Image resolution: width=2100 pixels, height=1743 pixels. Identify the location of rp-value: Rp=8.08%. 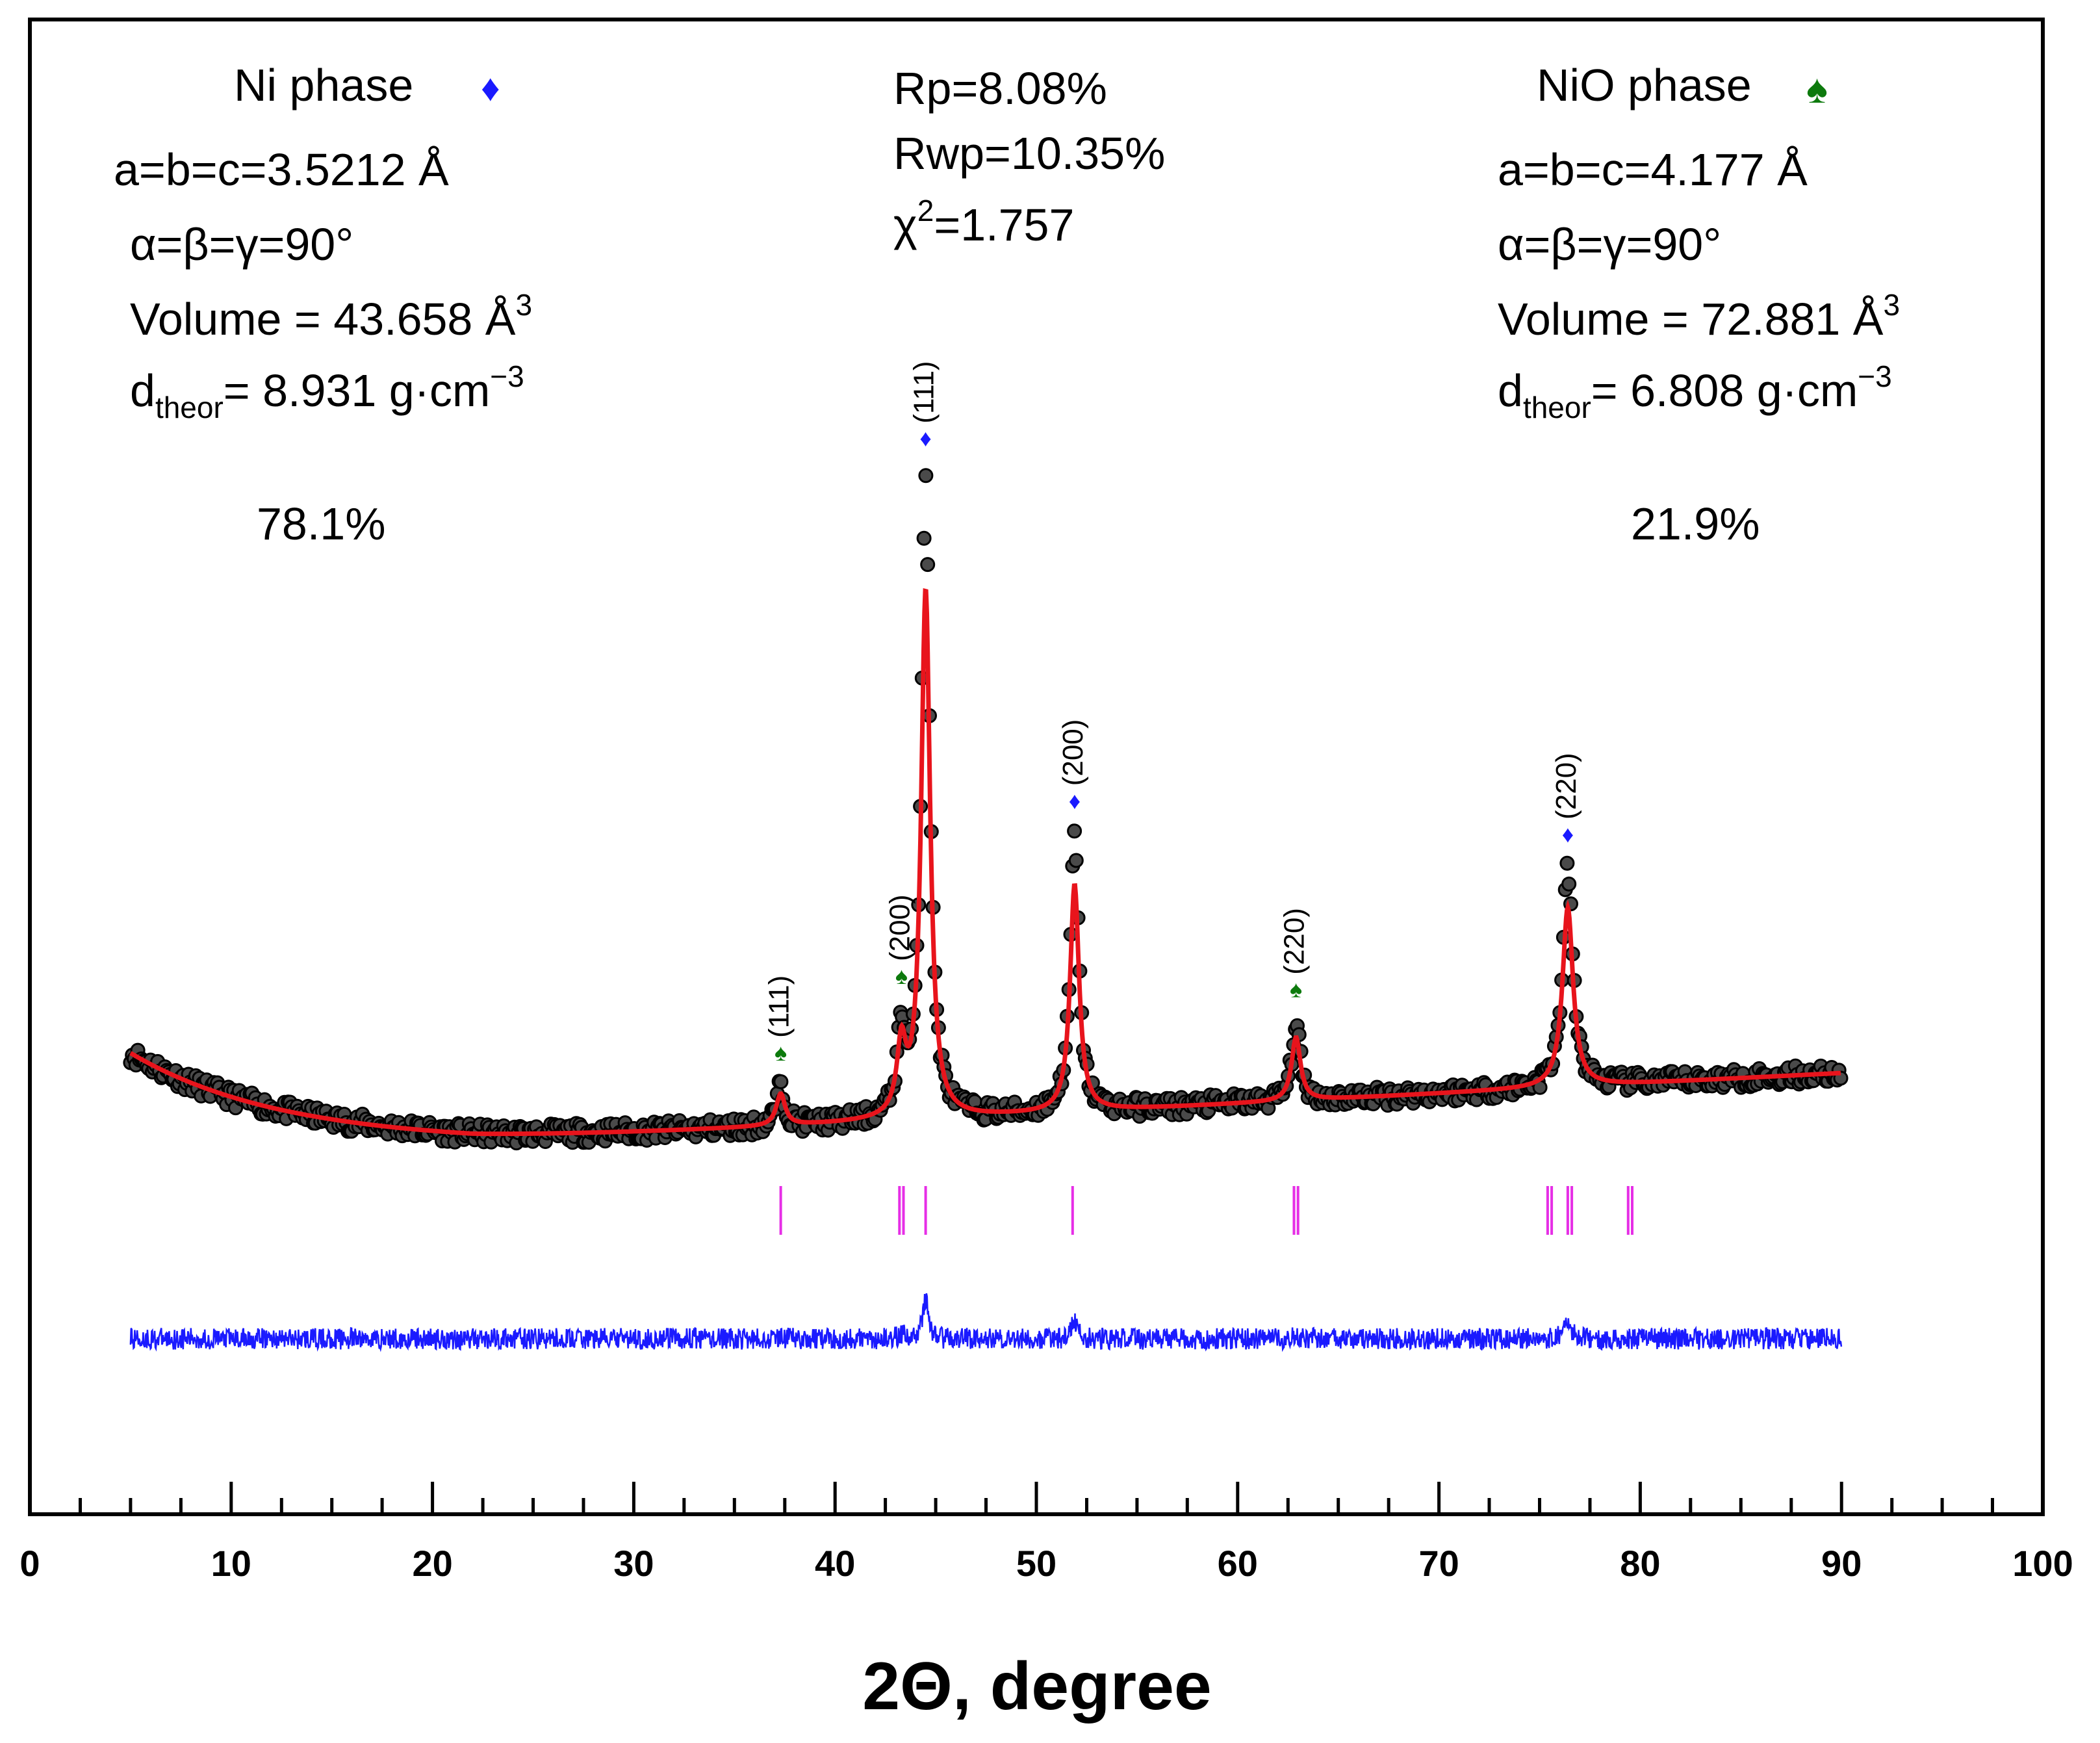
(1000, 88).